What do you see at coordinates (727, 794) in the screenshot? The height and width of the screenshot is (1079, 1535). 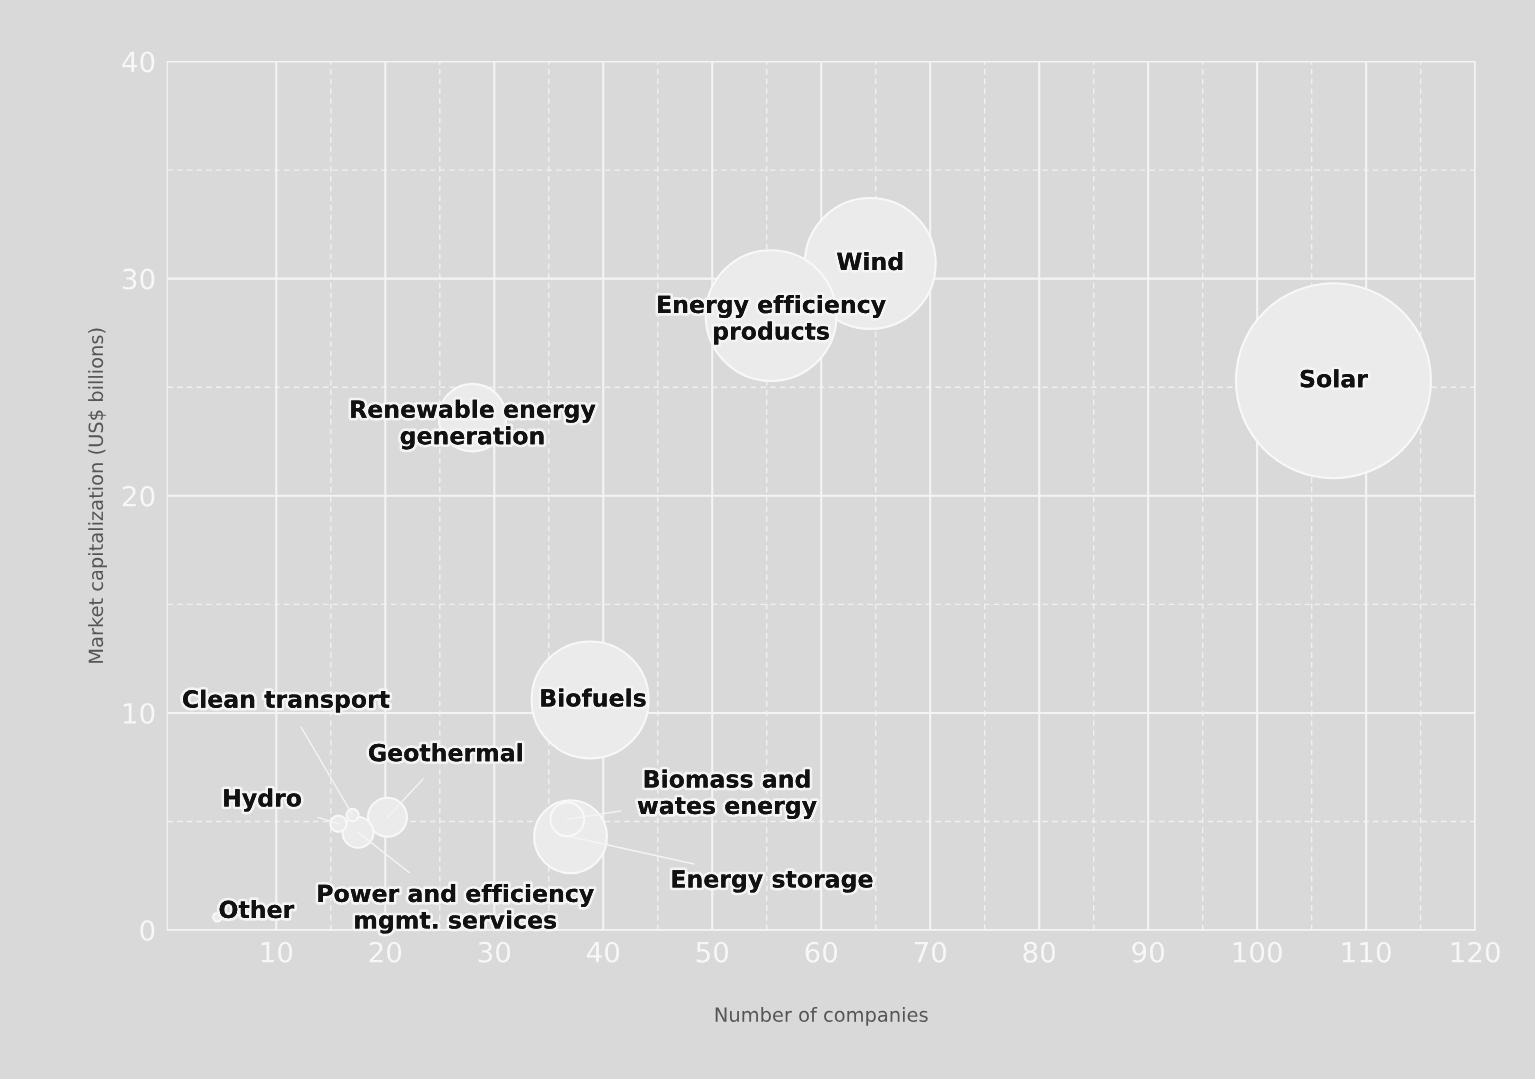 I see `text: Biomass and wates energy` at bounding box center [727, 794].